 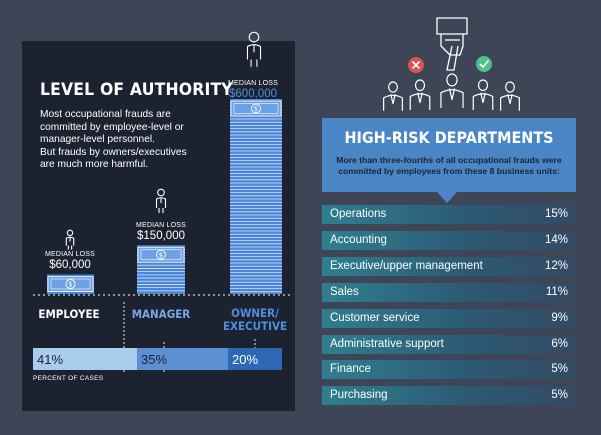 What do you see at coordinates (255, 326) in the screenshot?
I see `owner-label-line-2: EXECUTIVE` at bounding box center [255, 326].